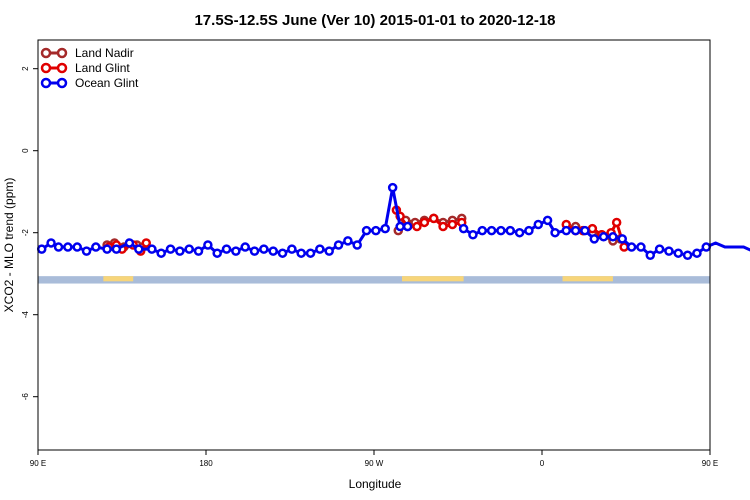 This screenshot has height=500, width=750. I want to click on y-axis-label: XCO2 - MLO trend (ppm), so click(9, 245).